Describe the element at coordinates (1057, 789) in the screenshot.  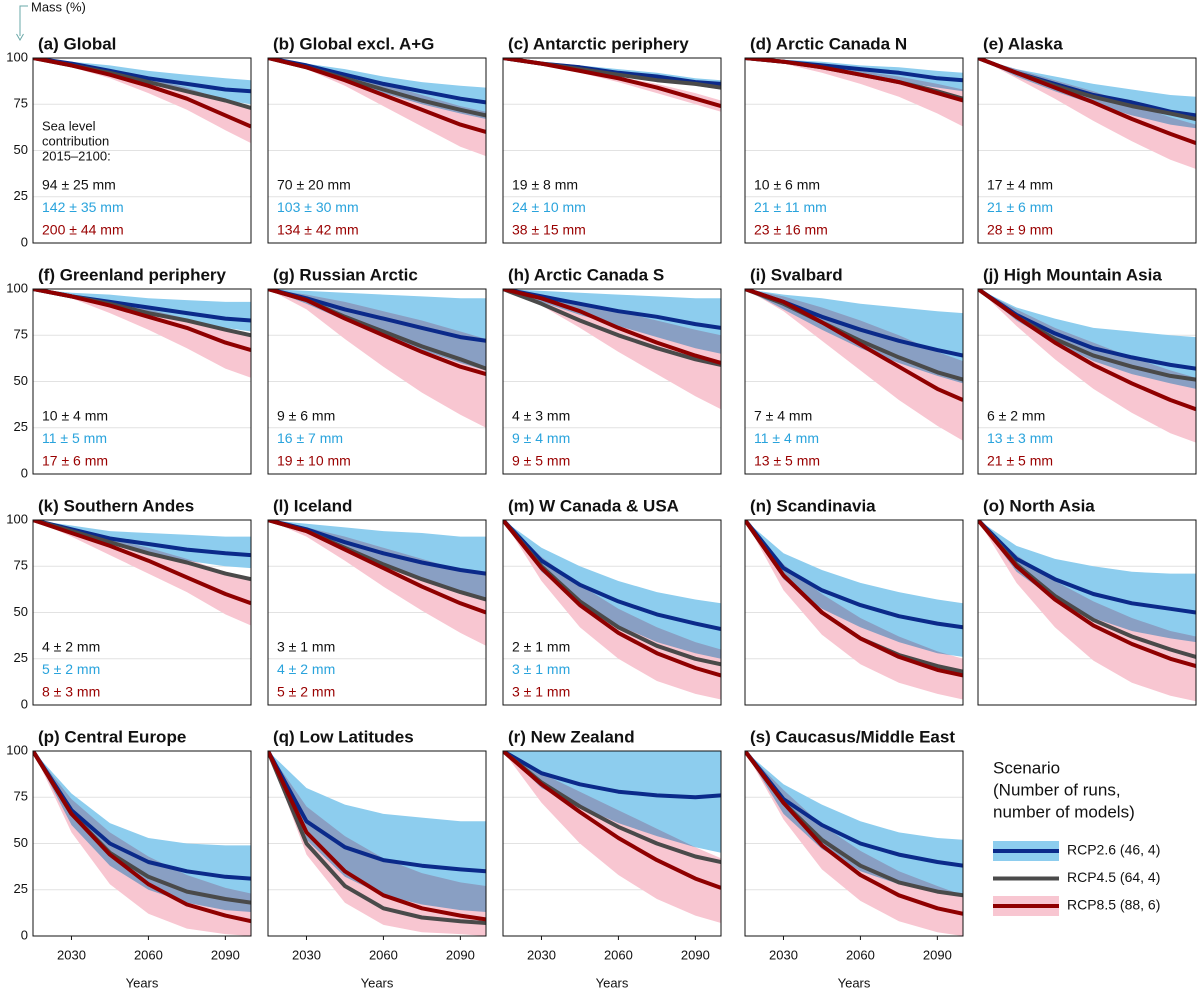
I see `legend-title: (Number of runs,` at that location.